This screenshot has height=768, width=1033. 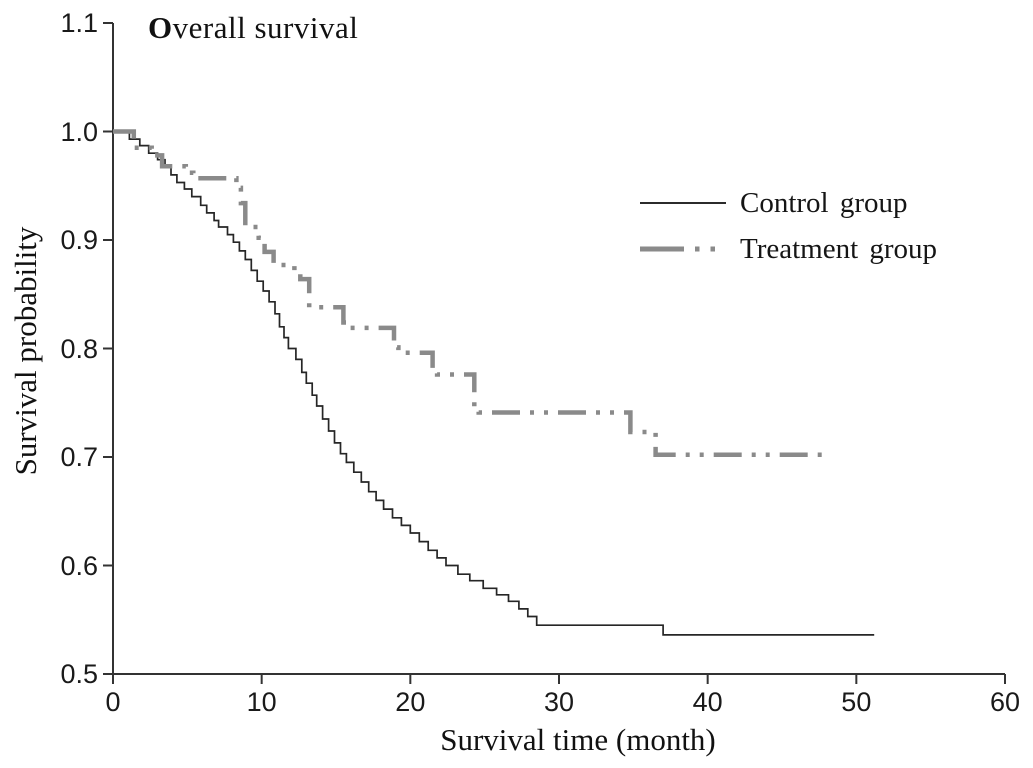 I want to click on y-tick-label: 0.5, so click(x=79, y=674).